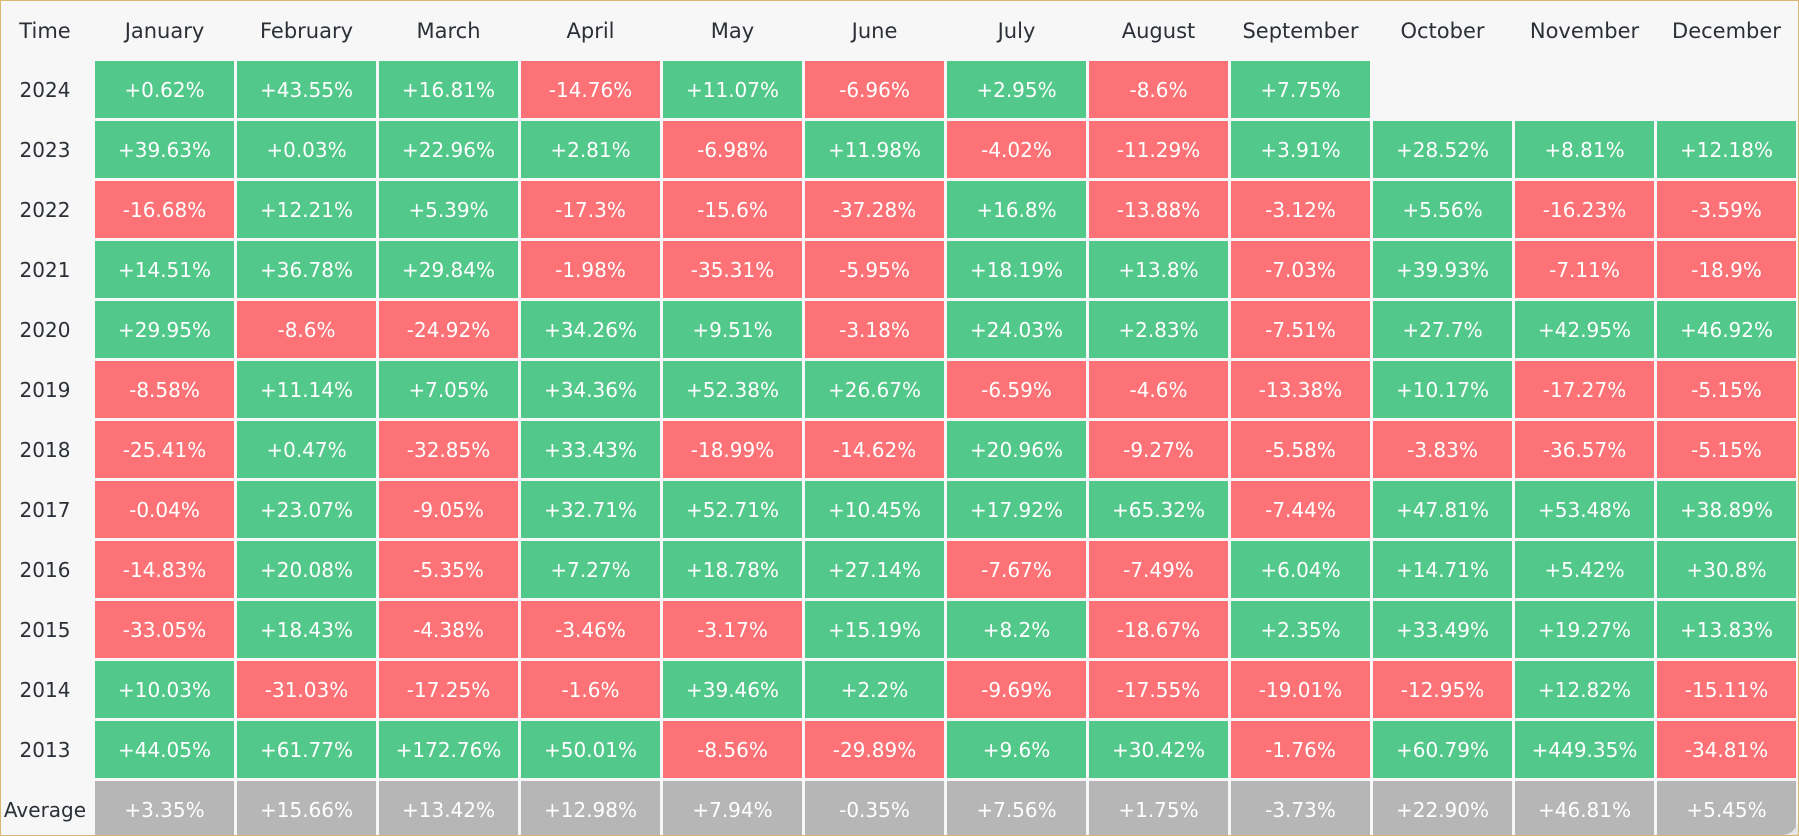 The image size is (1799, 836). Describe the element at coordinates (45, 389) in the screenshot. I see `row-label-2019: 2019` at that location.